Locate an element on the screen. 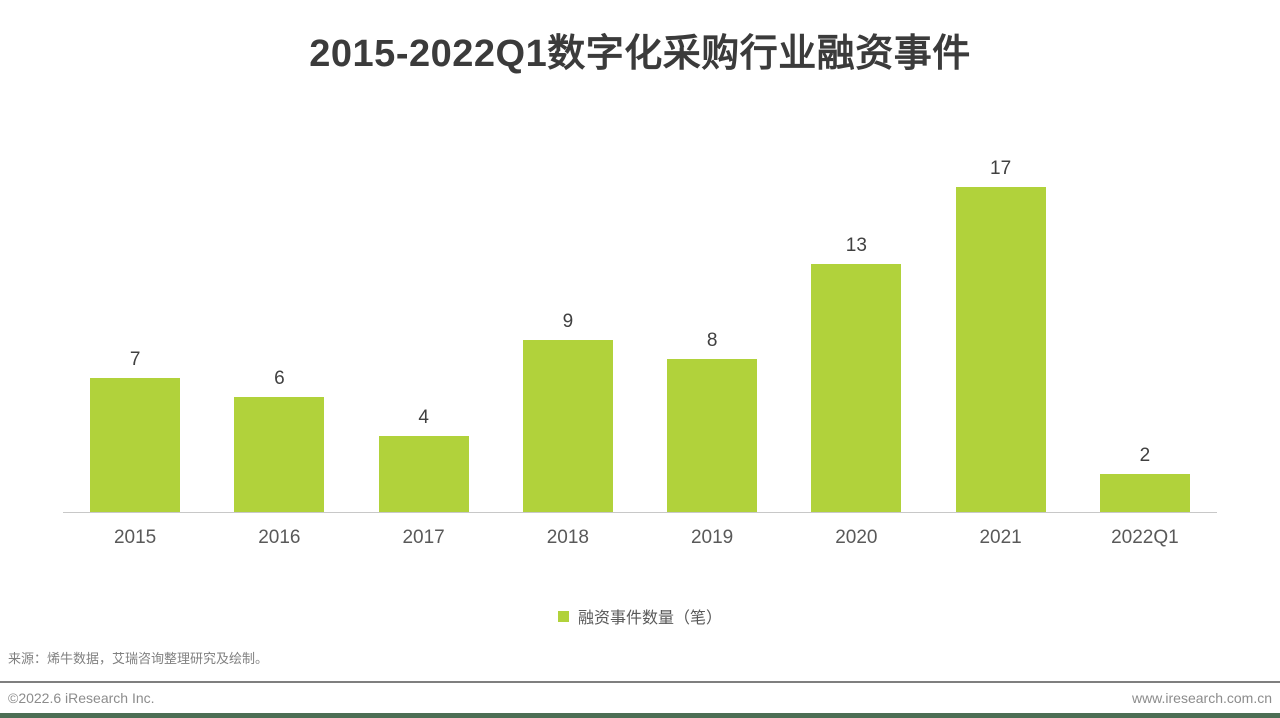  legend-marker-icon is located at coordinates (563, 616).